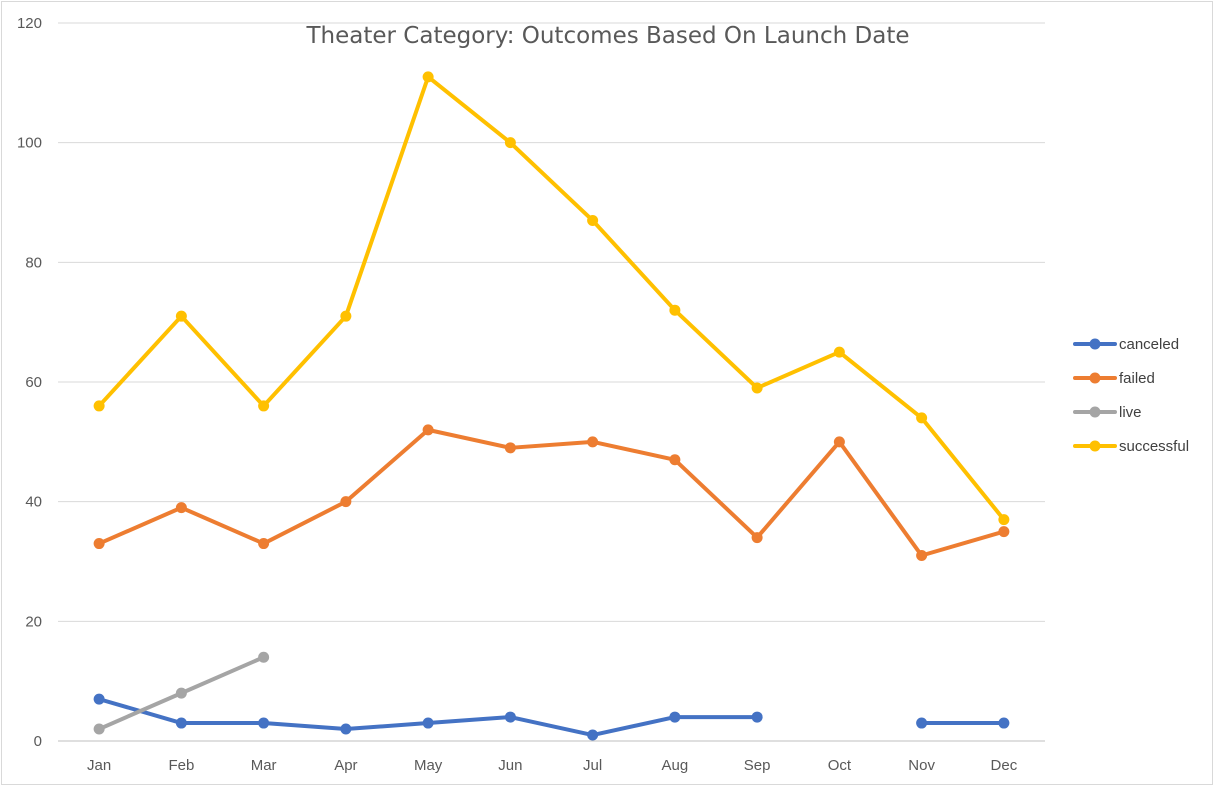 This screenshot has height=788, width=1216. Describe the element at coordinates (840, 765) in the screenshot. I see `x-tick-label: Oct` at that location.